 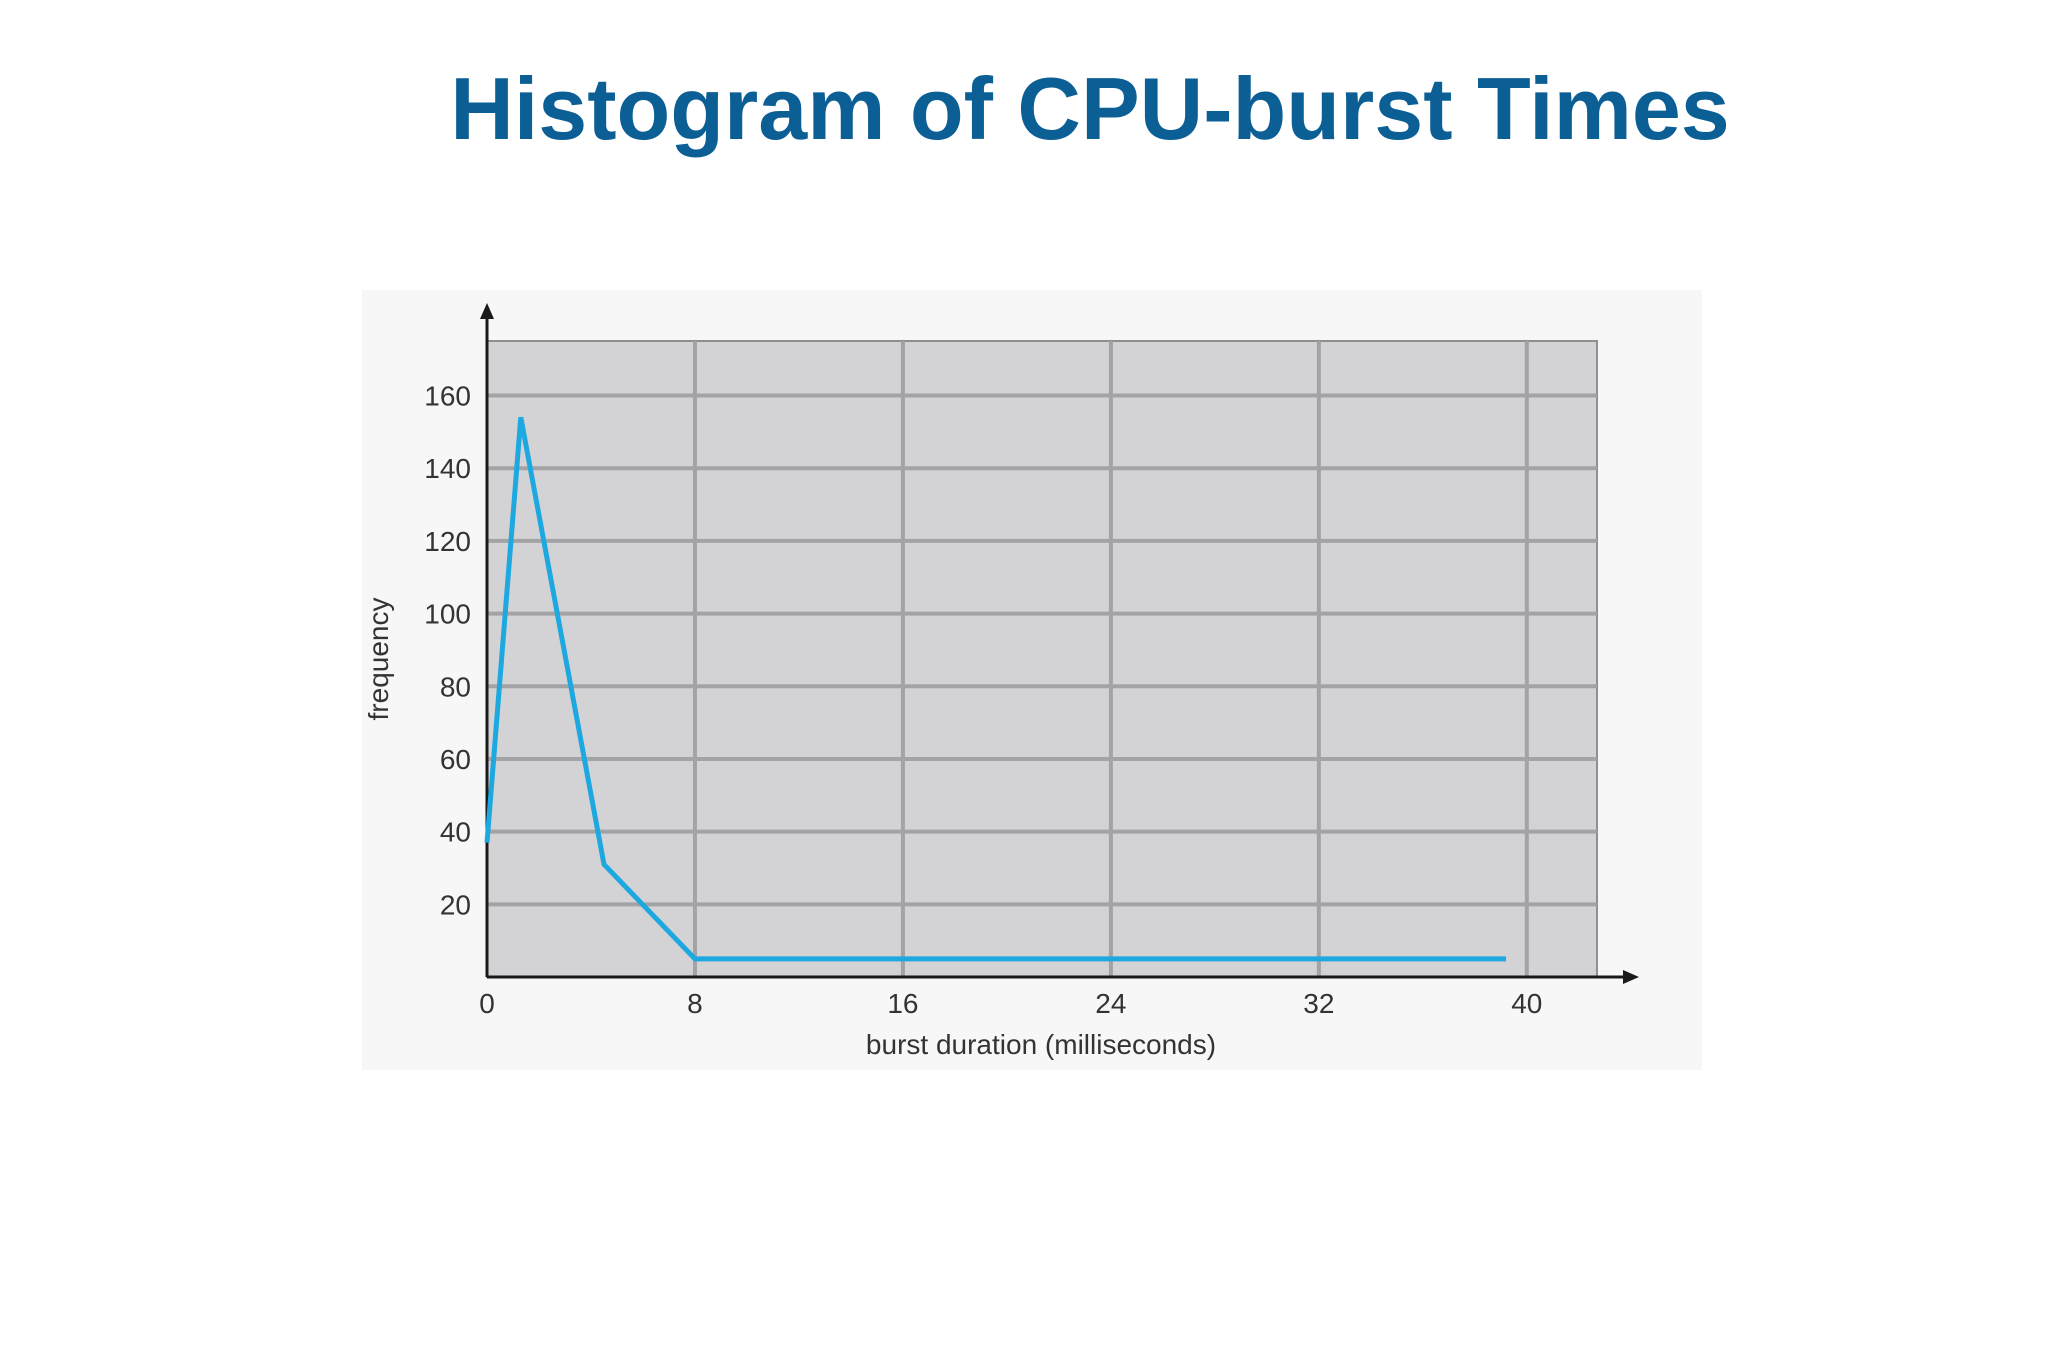 I want to click on y-tick-label-160: 160, so click(x=447, y=396).